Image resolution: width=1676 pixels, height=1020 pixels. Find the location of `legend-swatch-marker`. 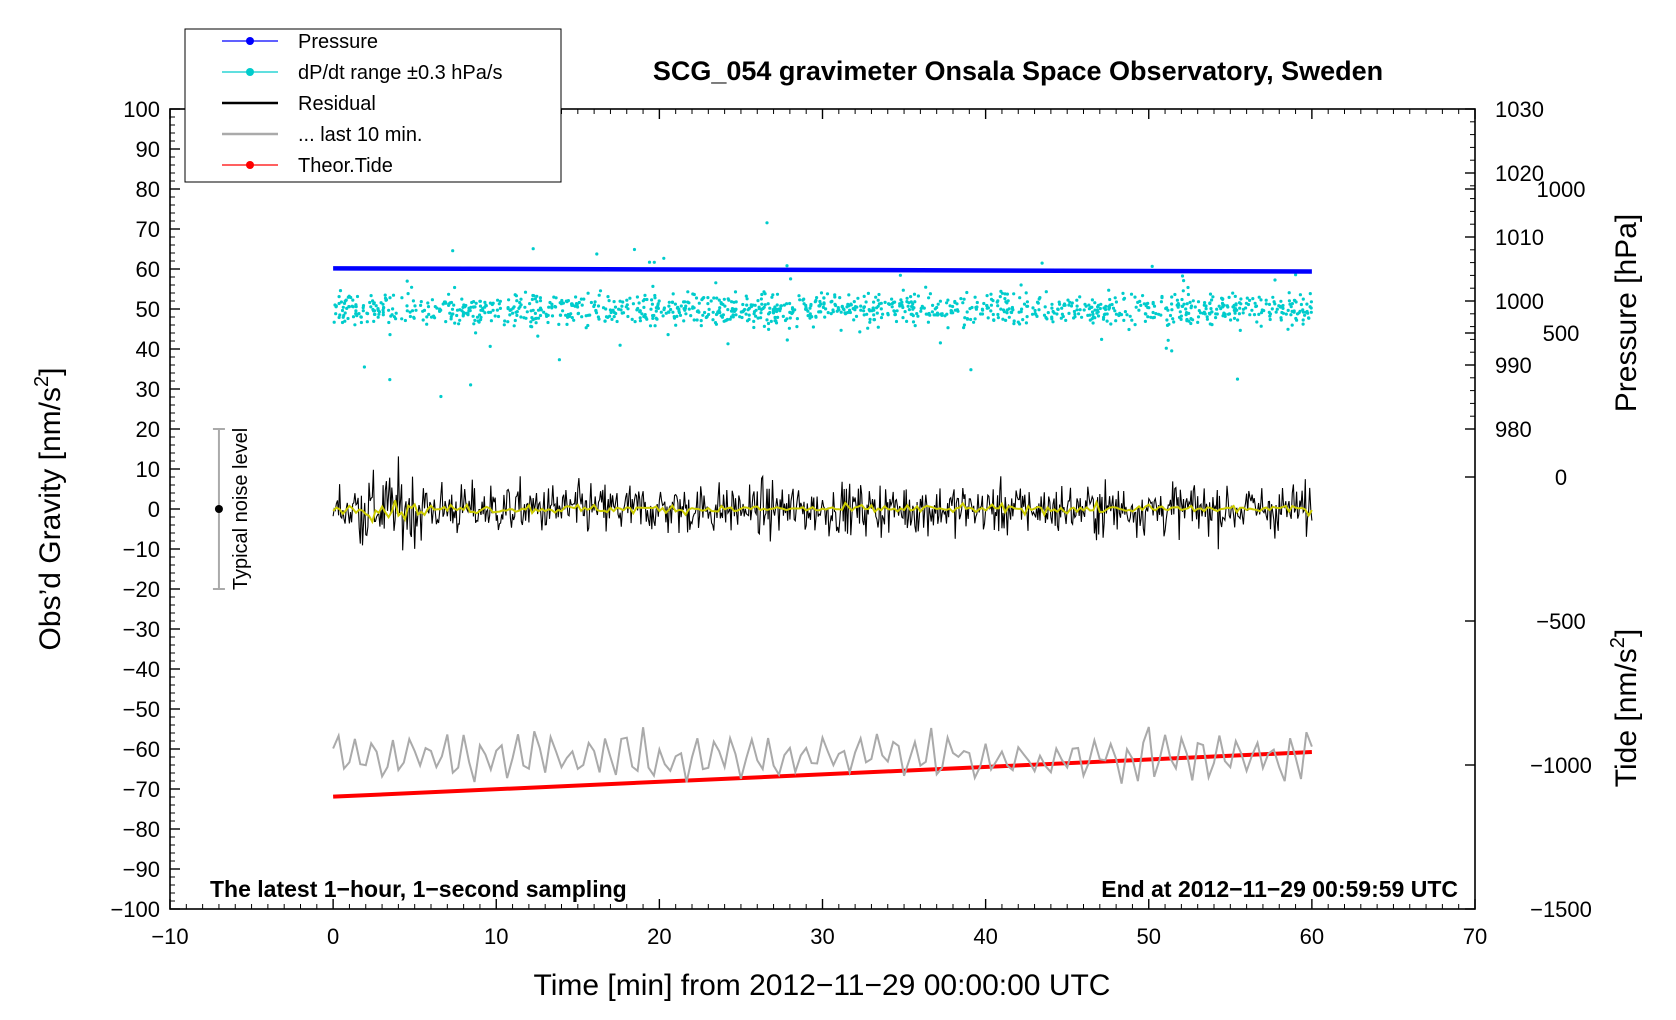

legend-swatch-marker is located at coordinates (250, 72).